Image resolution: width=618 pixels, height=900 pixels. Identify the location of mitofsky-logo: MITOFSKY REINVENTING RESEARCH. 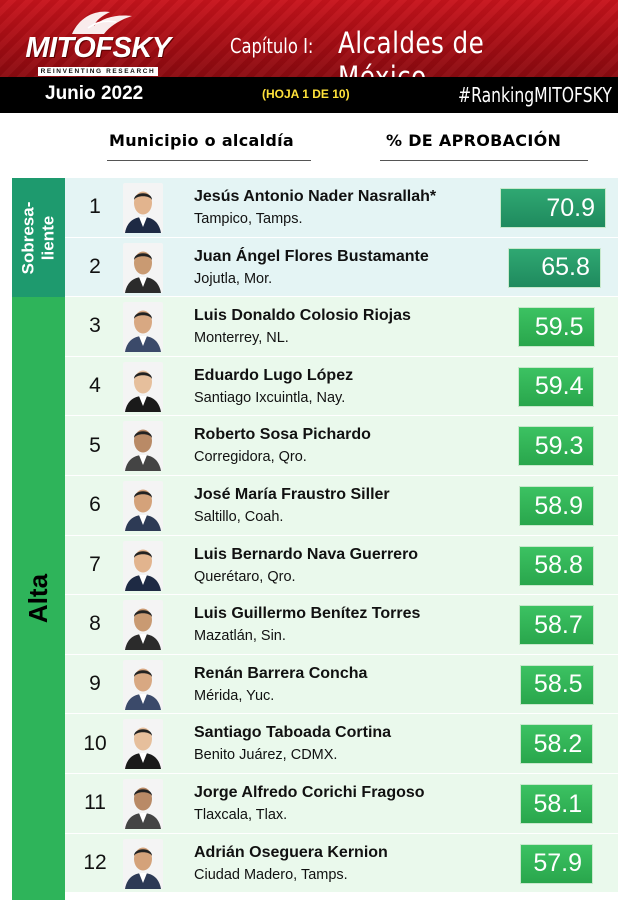
(98, 41).